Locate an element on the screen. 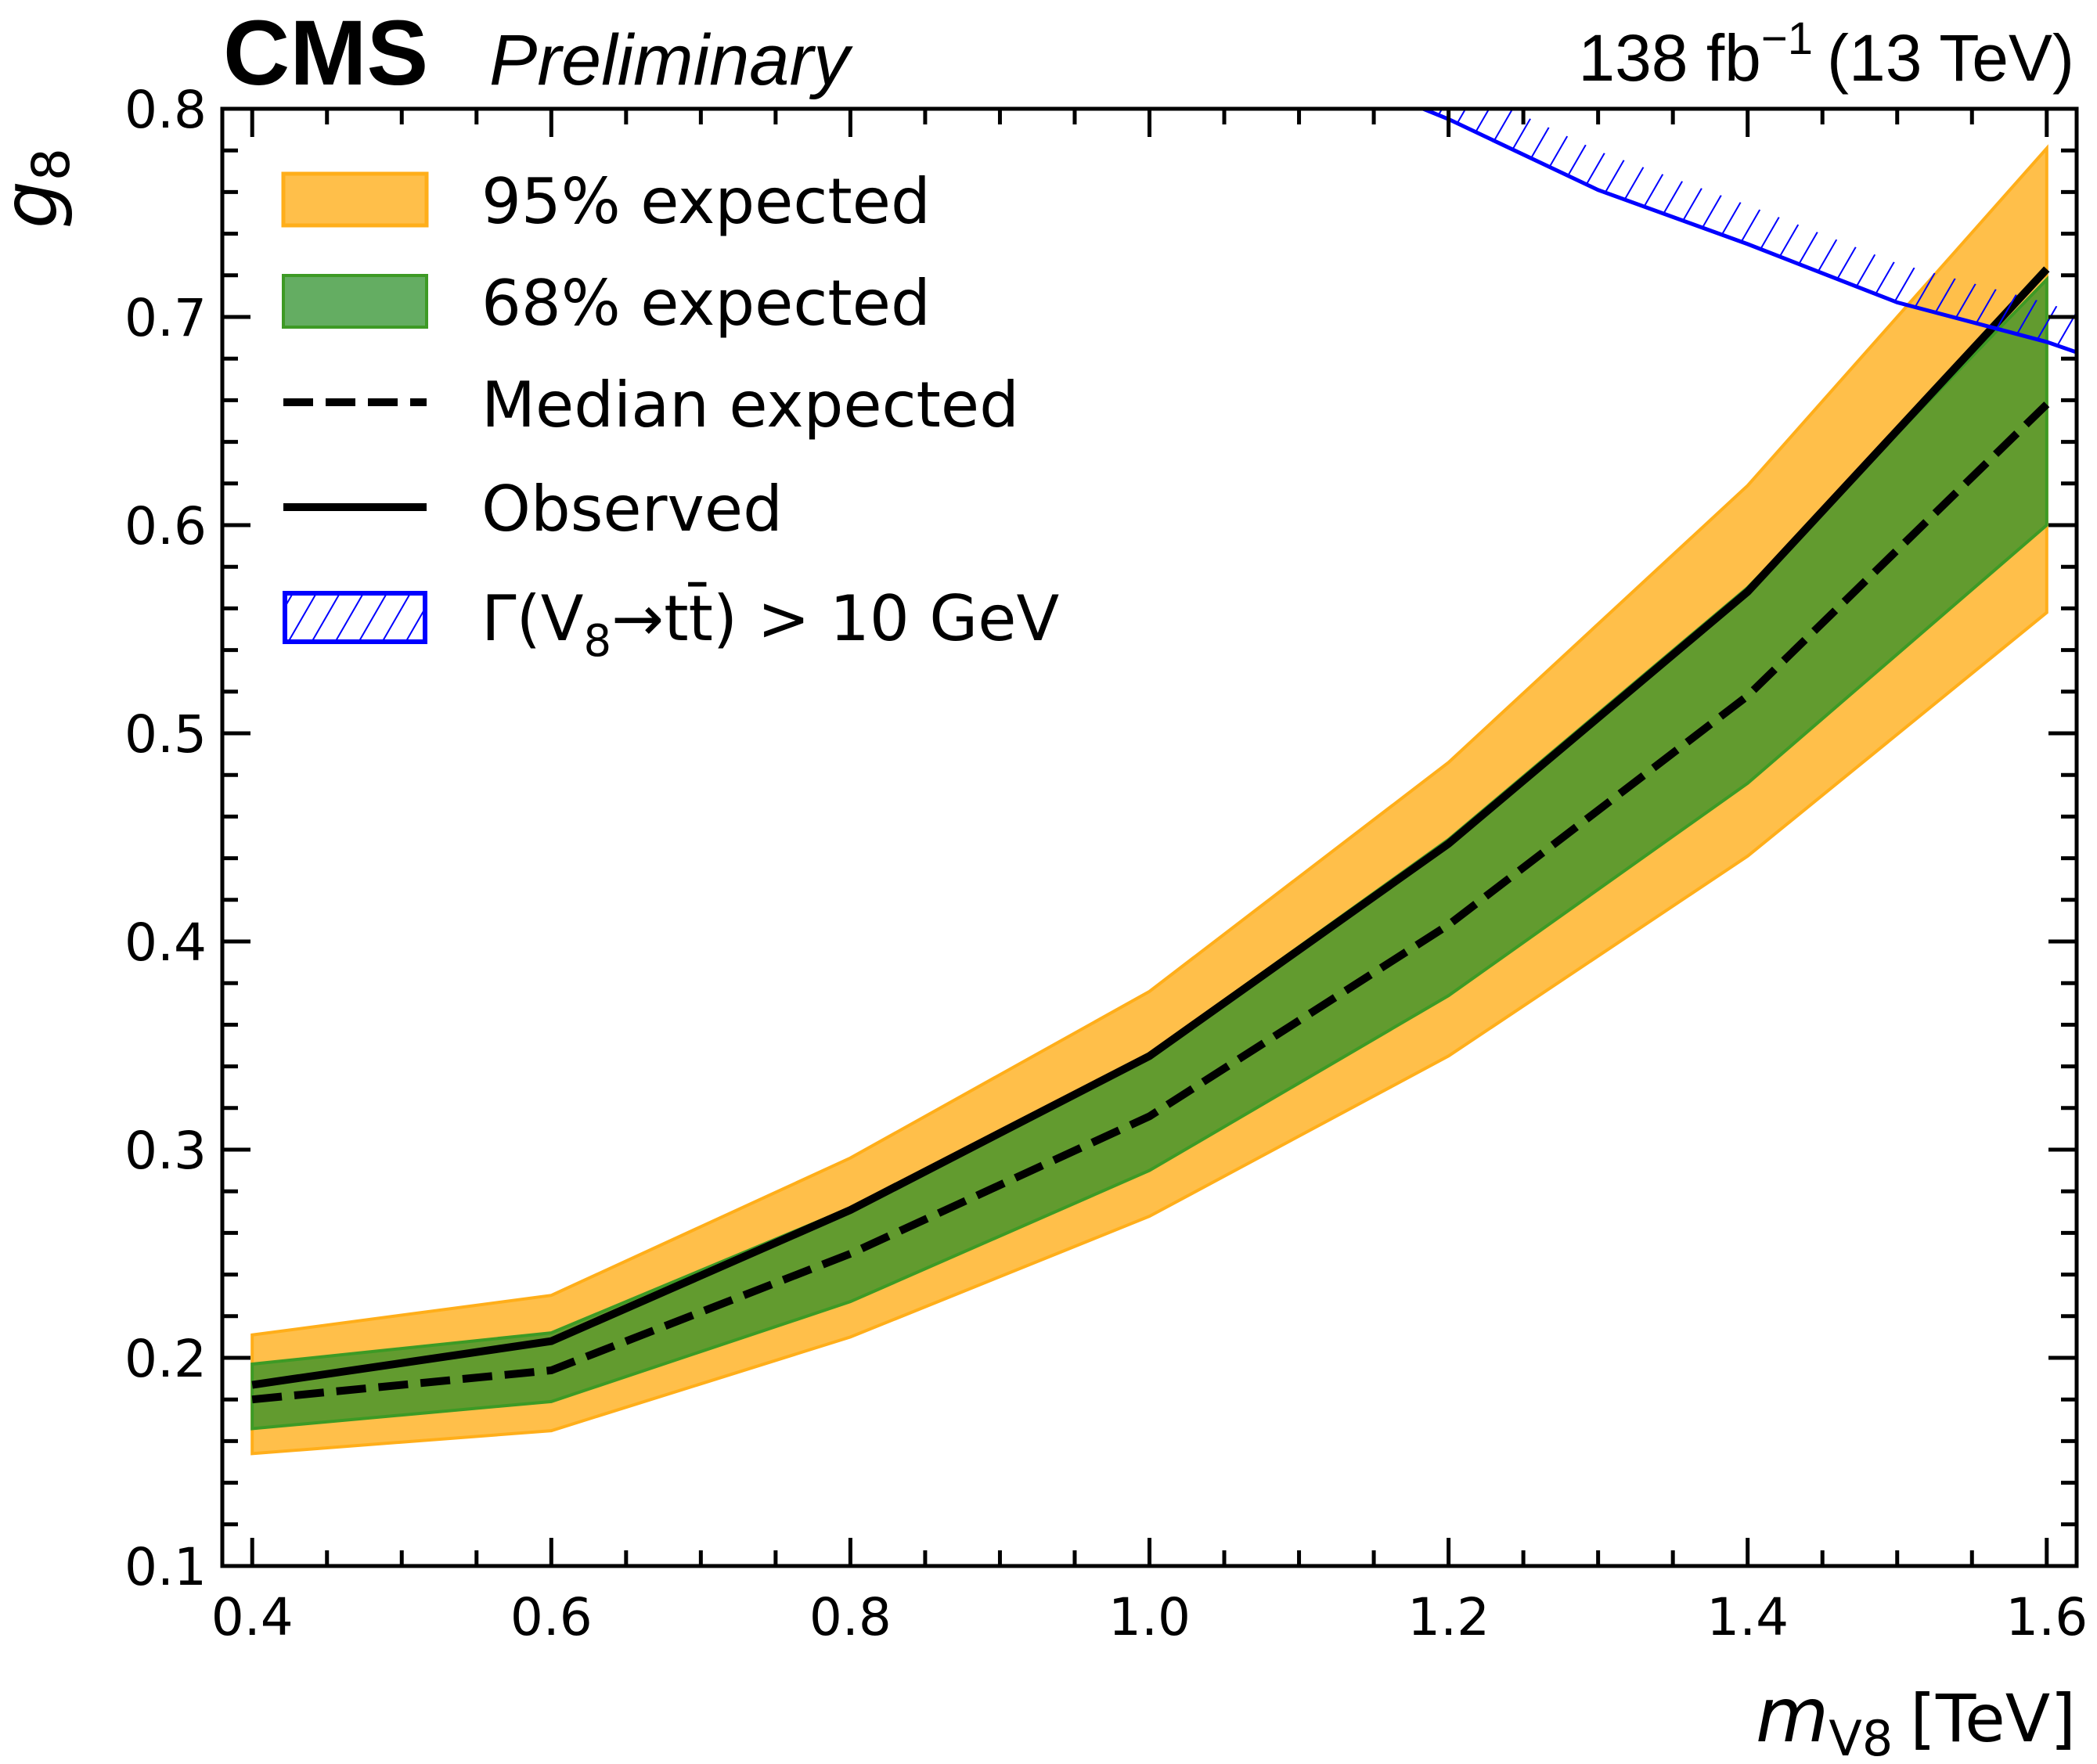  legend-label-hatch: Γ(V8→tt̄) > 10 GeV is located at coordinates (770, 624).